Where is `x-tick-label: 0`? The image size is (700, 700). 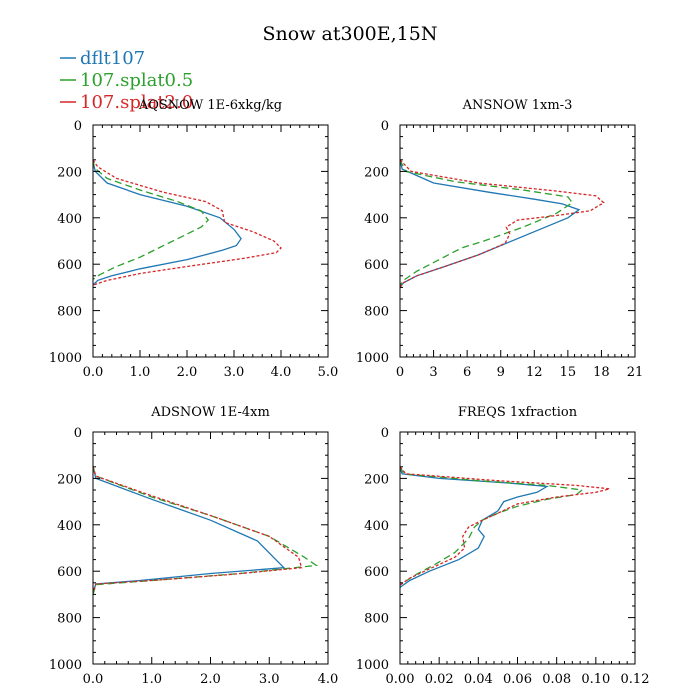
x-tick-label: 0 is located at coordinates (400, 372).